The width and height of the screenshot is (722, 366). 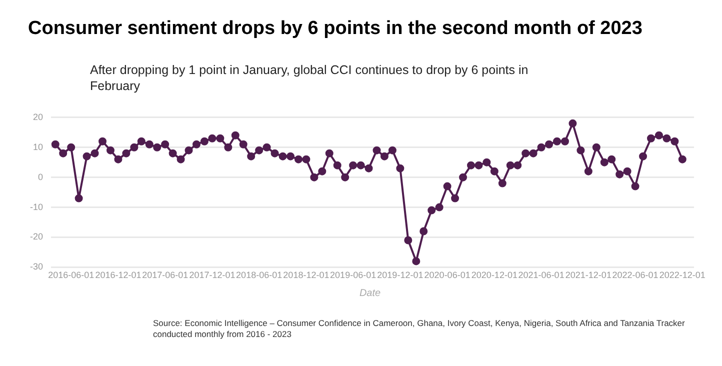 What do you see at coordinates (635, 275) in the screenshot?
I see `x-tick-label: 2022-06-01` at bounding box center [635, 275].